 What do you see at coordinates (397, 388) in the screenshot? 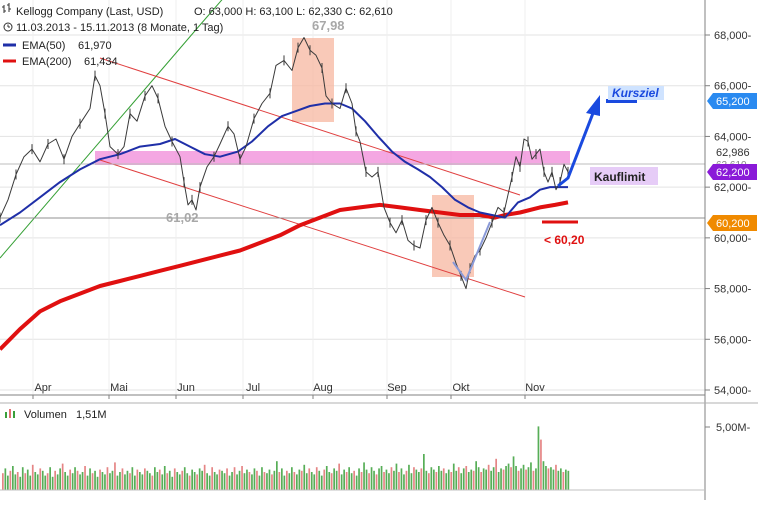
I see `x-tick-label: Sep` at bounding box center [397, 388].